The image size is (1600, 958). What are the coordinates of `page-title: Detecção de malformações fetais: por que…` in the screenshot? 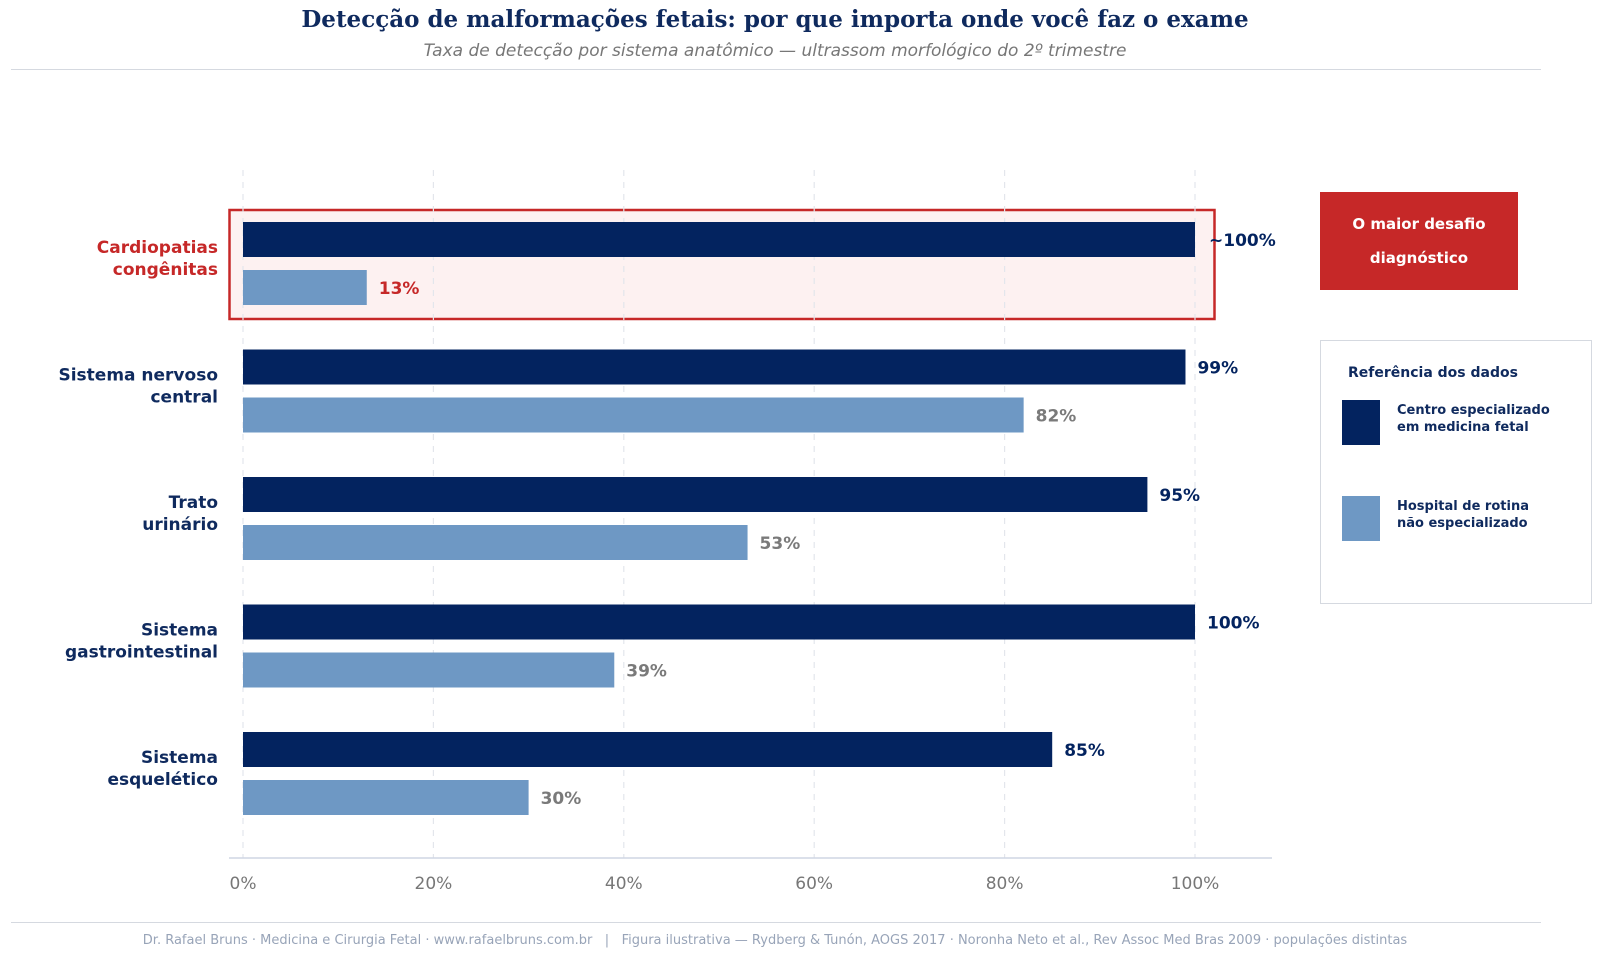 It's located at (775, 19).